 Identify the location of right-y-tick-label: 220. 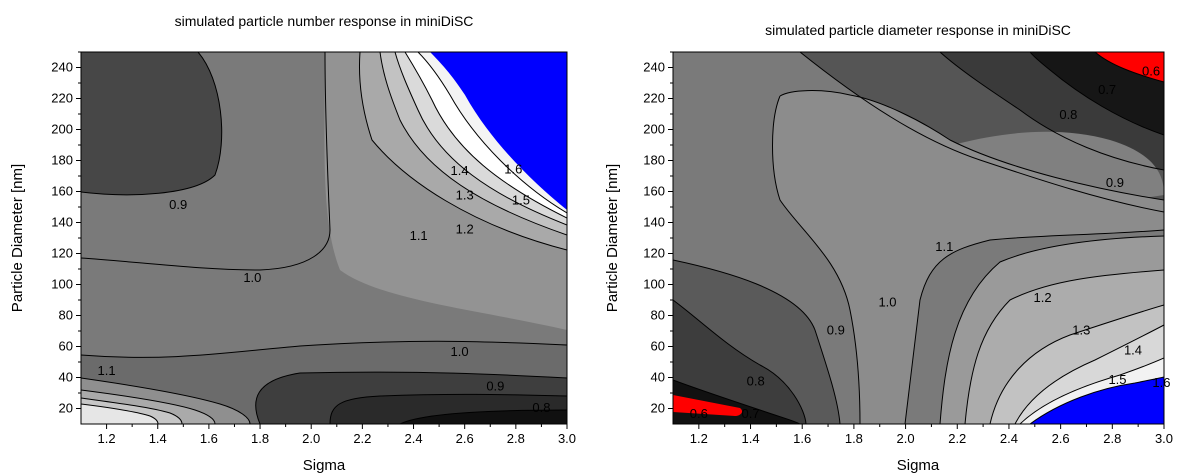
(654, 98).